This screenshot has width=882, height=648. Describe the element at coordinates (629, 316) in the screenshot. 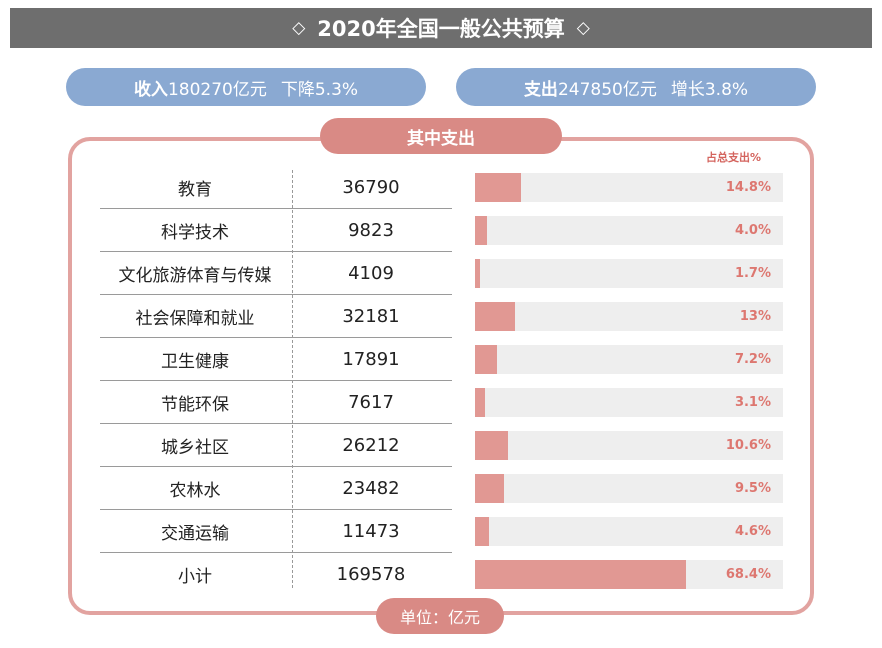

I see `bar-track: 13%` at that location.